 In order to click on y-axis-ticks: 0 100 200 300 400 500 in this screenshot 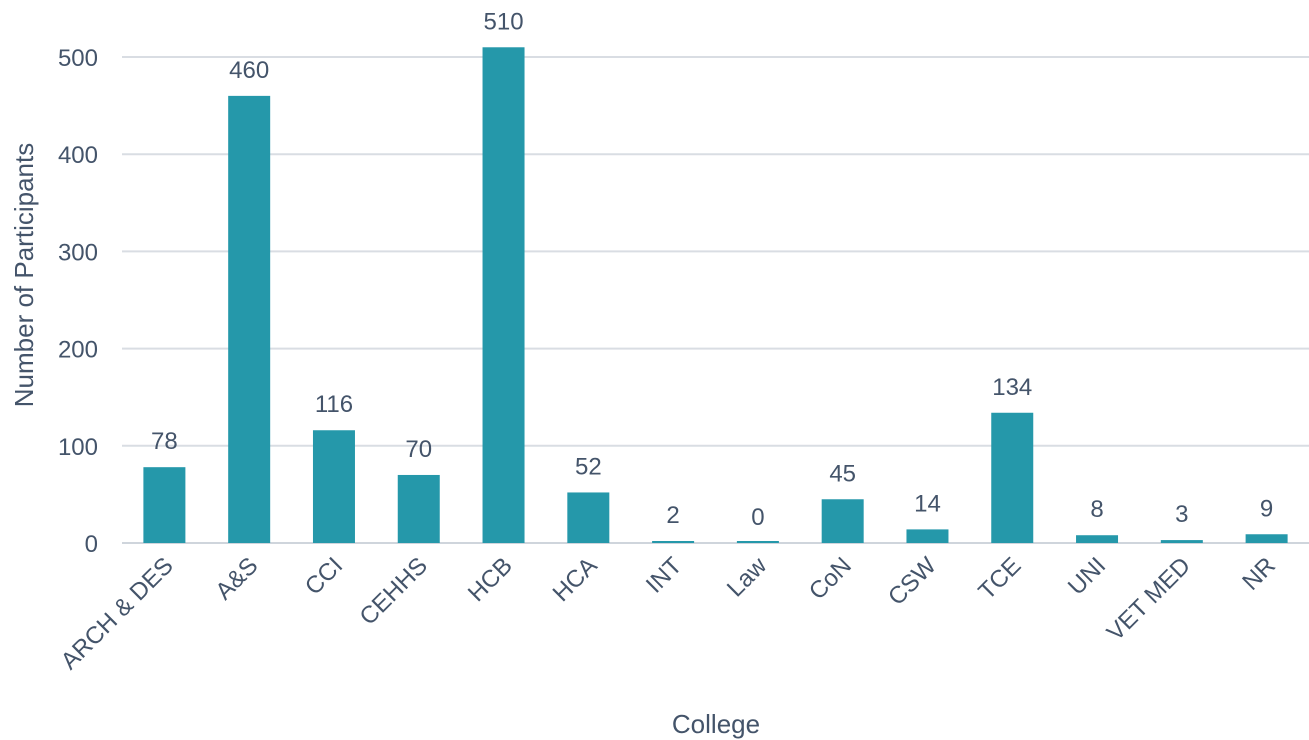, I will do `click(78, 301)`.